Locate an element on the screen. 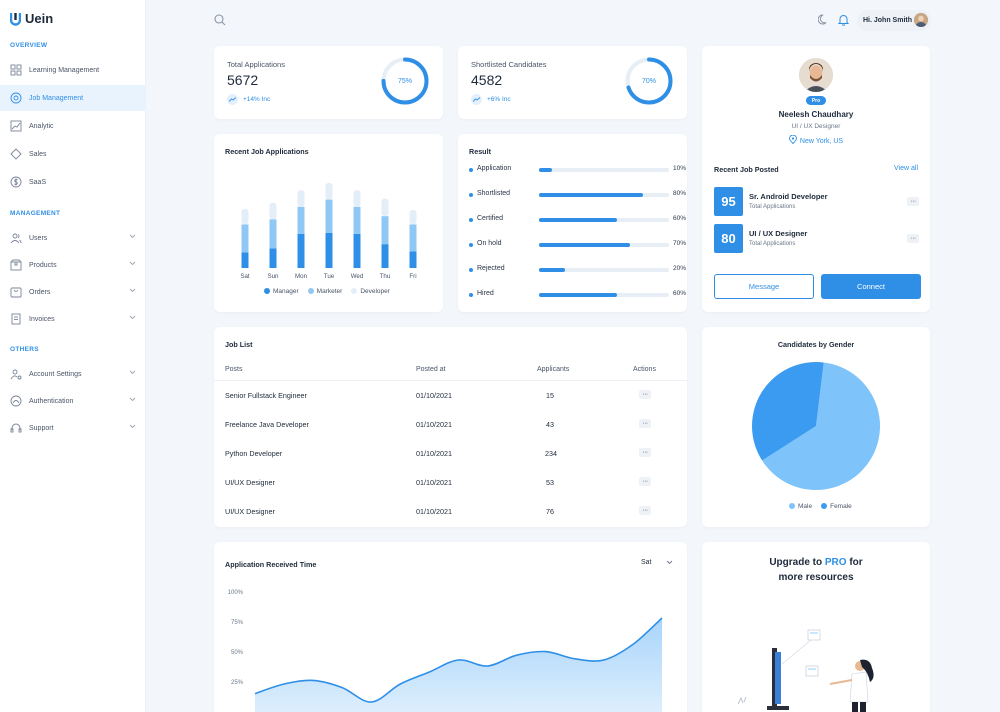 The width and height of the screenshot is (1000, 712). bar-marketer-fri is located at coordinates (413, 238).